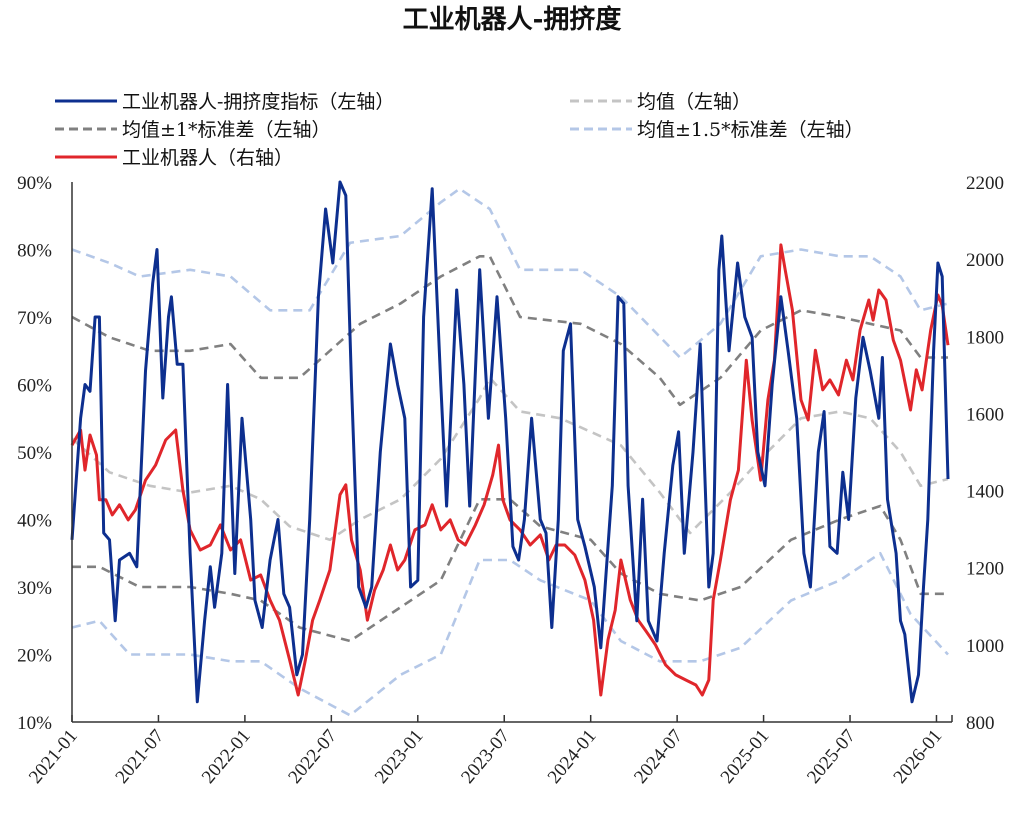 The image size is (1024, 816). Describe the element at coordinates (53, 757) in the screenshot. I see `x-tick-label: 2021-01` at that location.